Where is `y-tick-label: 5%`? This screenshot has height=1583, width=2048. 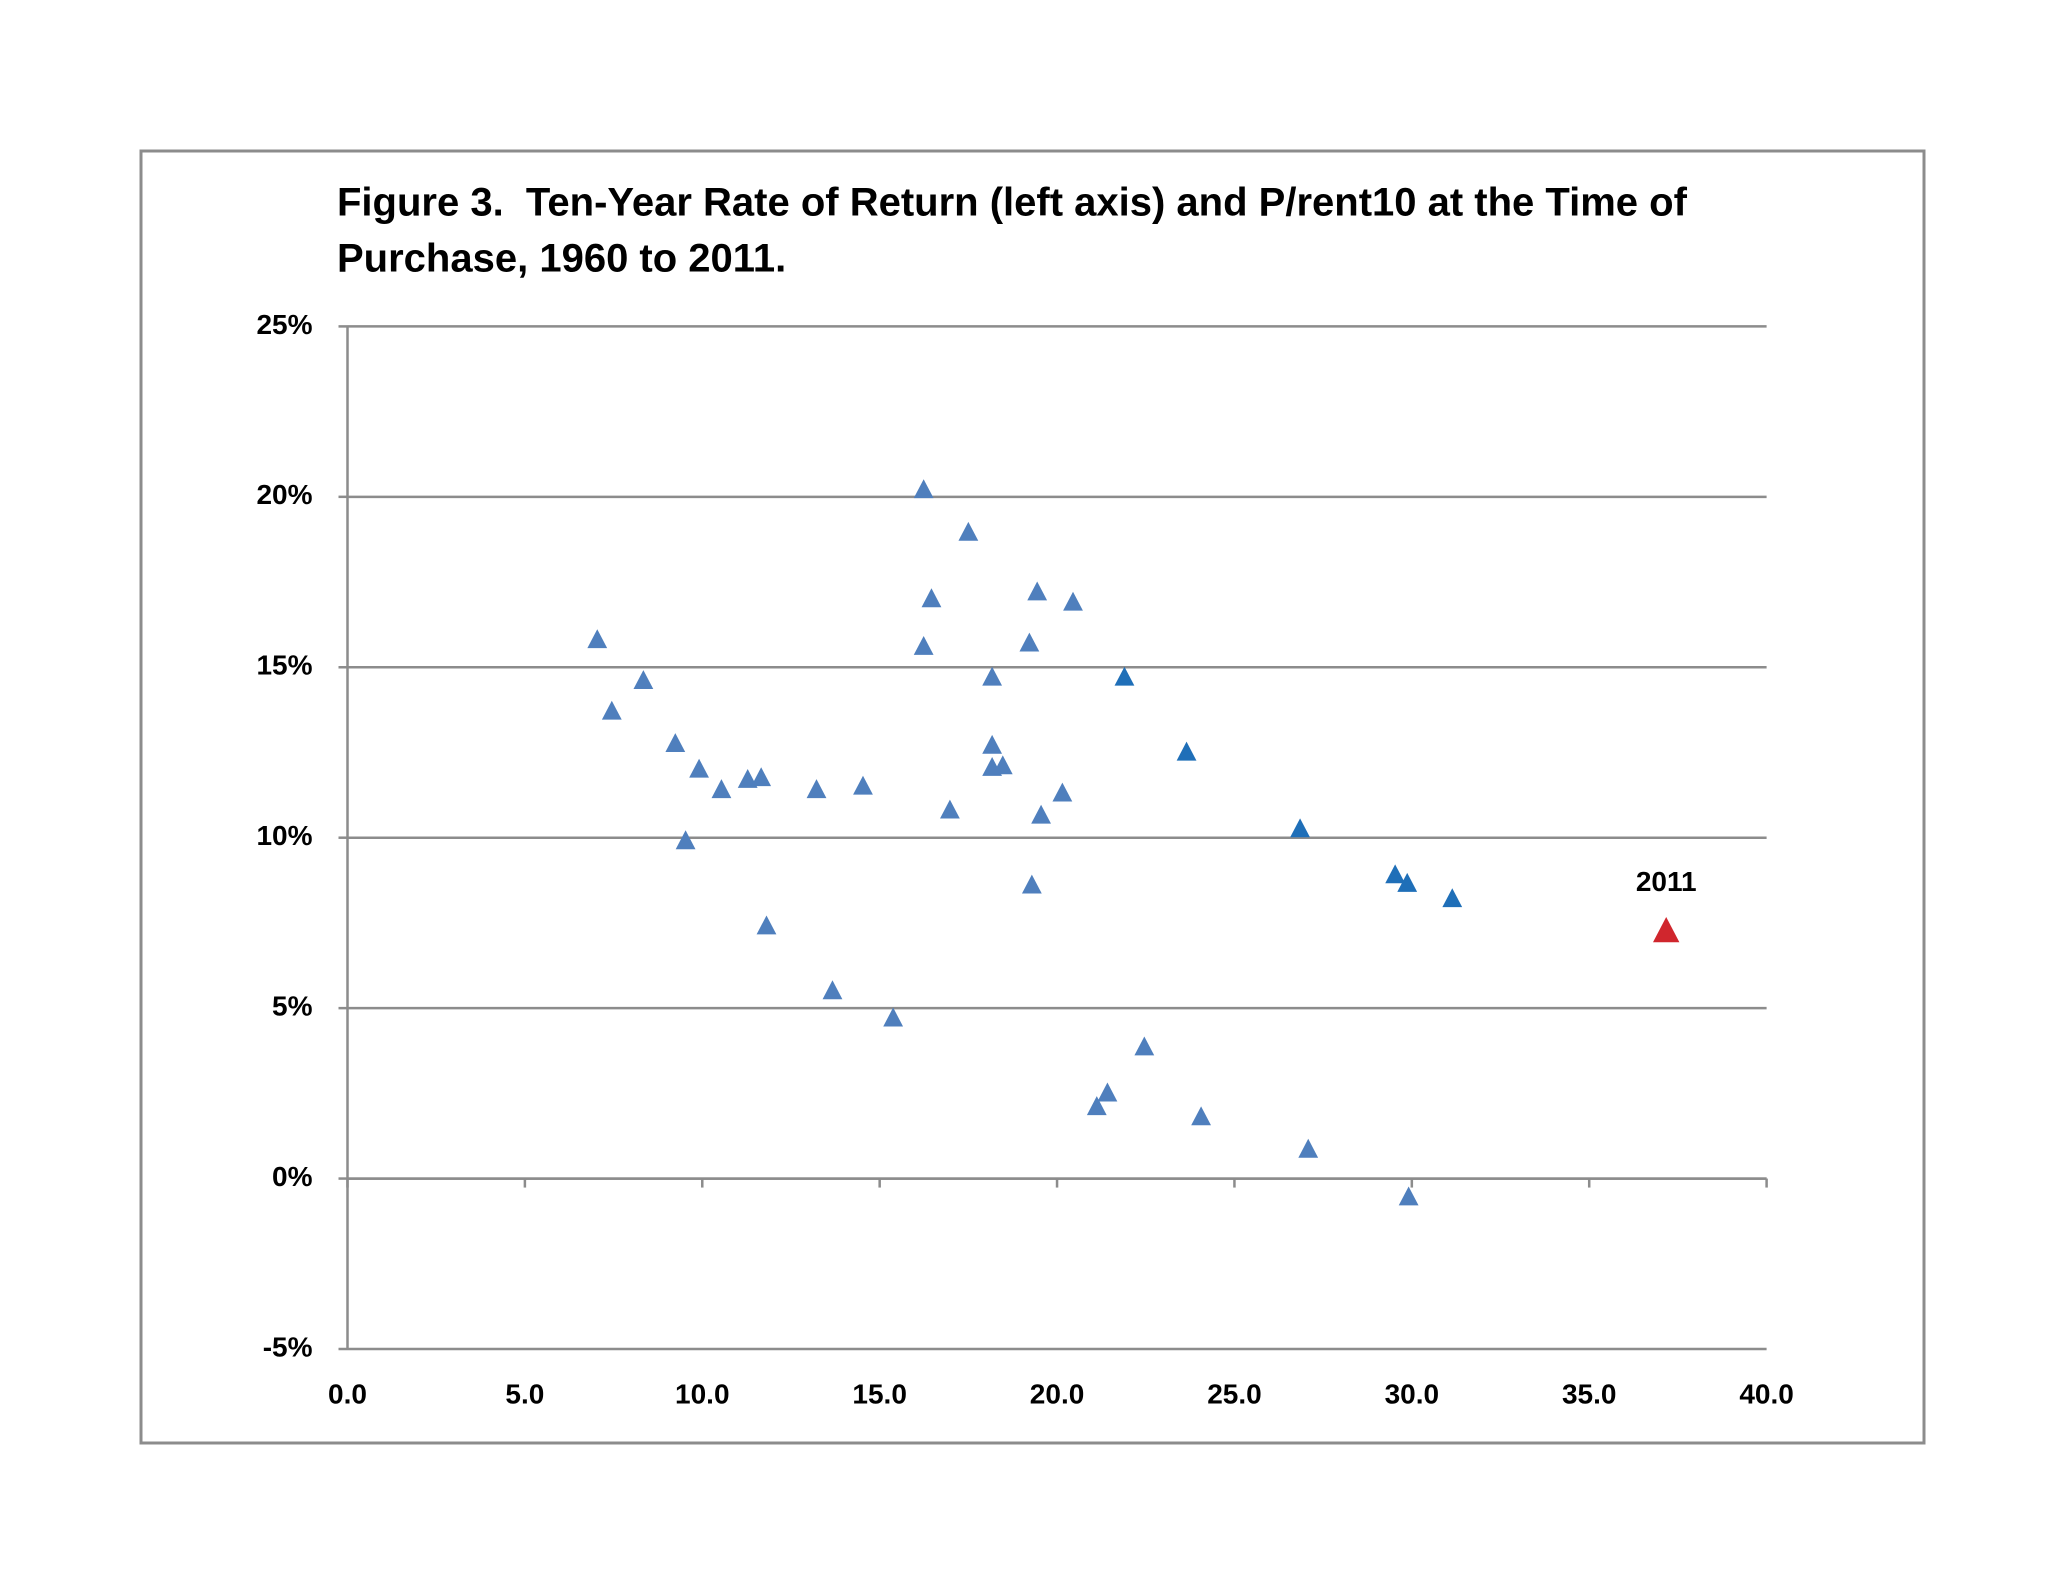
y-tick-label: 5% is located at coordinates (292, 1006).